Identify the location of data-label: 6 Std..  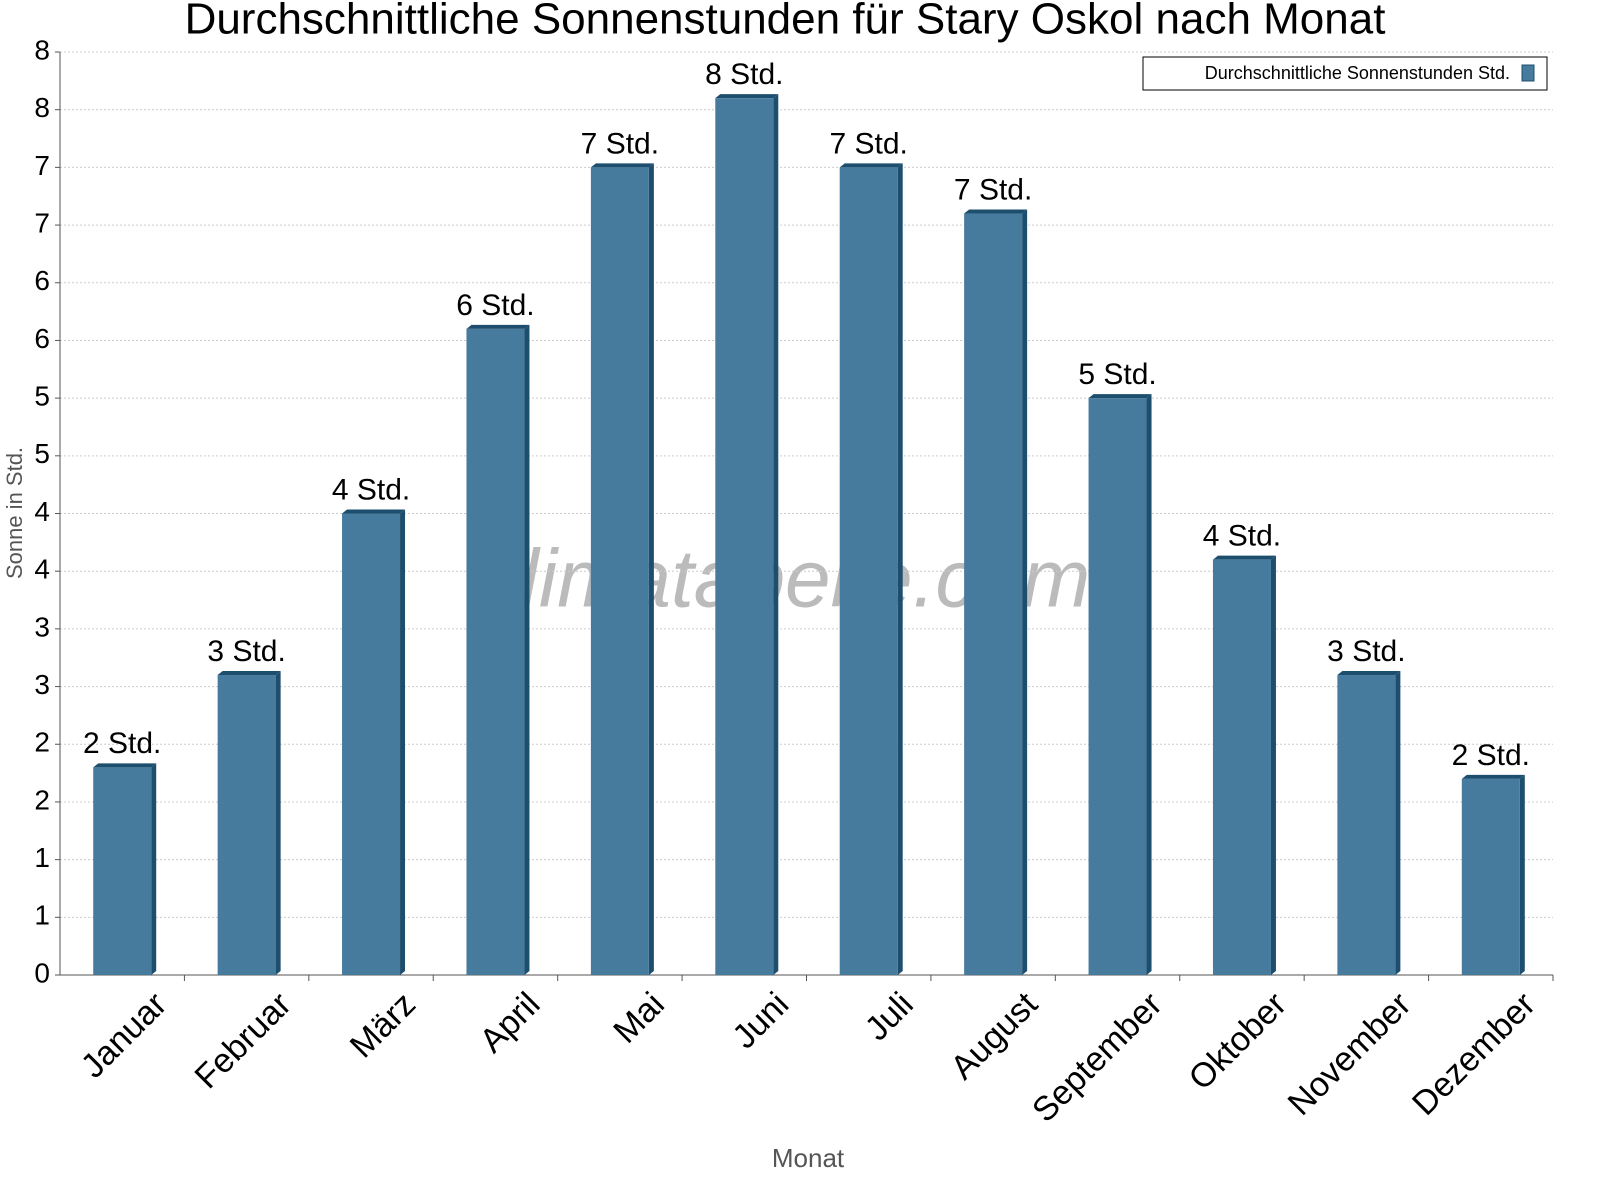
(495, 305).